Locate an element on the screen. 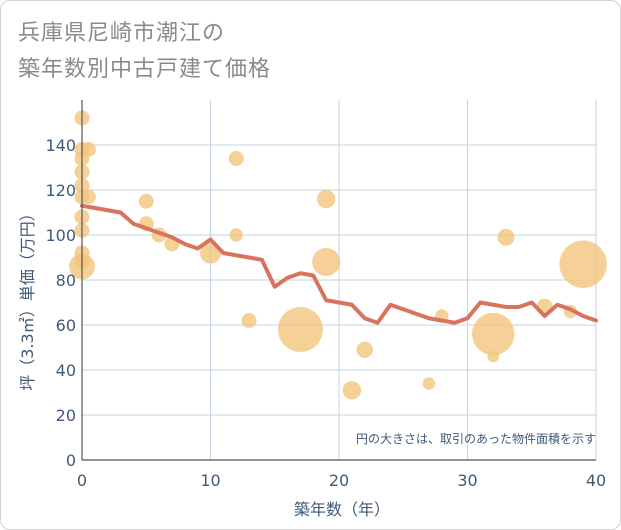 The width and height of the screenshot is (621, 530). y-tick-label: 40 is located at coordinates (66, 370).